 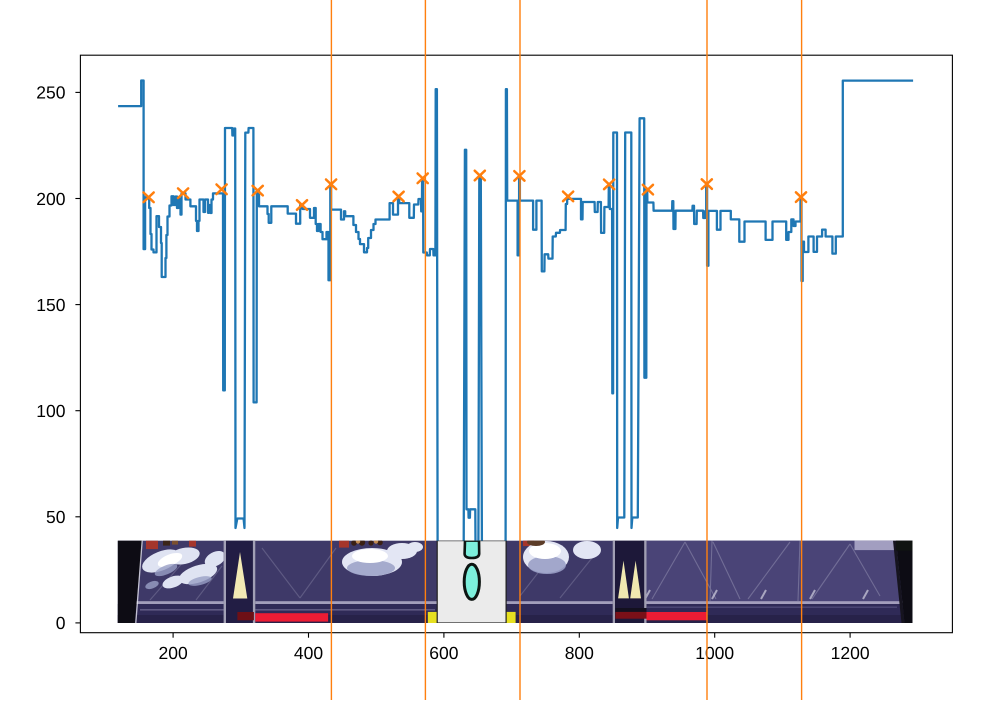 I want to click on svg-text: 0, so click(x=61, y=623).